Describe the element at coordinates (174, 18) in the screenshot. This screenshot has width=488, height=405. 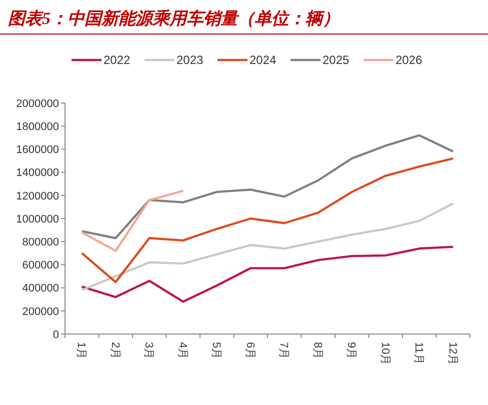
I see `chart-title: 图表5：中国新能源乘用车销量（单位：辆）` at that location.